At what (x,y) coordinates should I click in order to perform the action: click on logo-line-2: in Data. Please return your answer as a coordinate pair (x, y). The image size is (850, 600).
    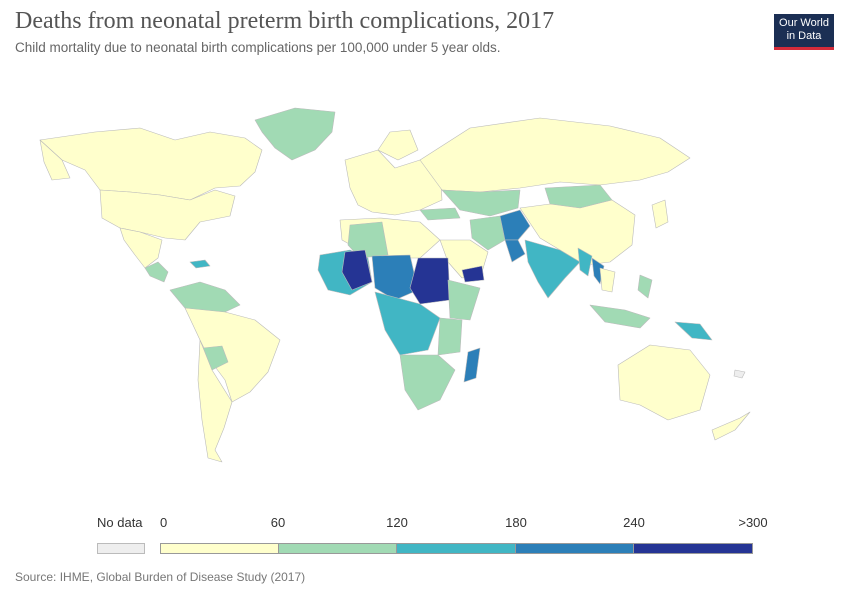
    Looking at the image, I should click on (804, 36).